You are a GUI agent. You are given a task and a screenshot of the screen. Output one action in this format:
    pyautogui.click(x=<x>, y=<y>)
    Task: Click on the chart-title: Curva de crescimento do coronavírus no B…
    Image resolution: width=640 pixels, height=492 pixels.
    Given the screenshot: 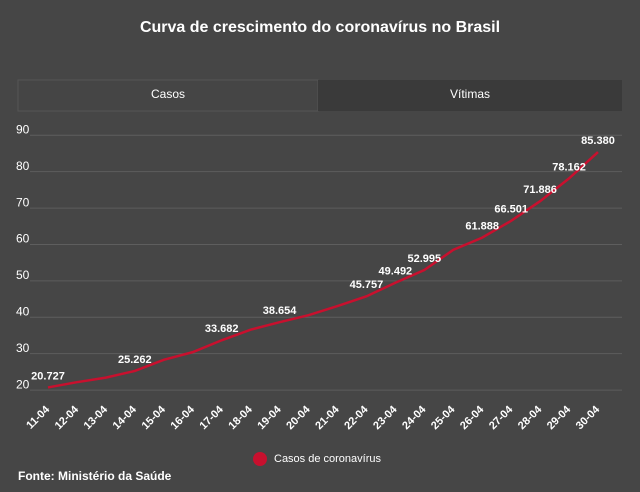 What is the action you would take?
    pyautogui.click(x=320, y=27)
    